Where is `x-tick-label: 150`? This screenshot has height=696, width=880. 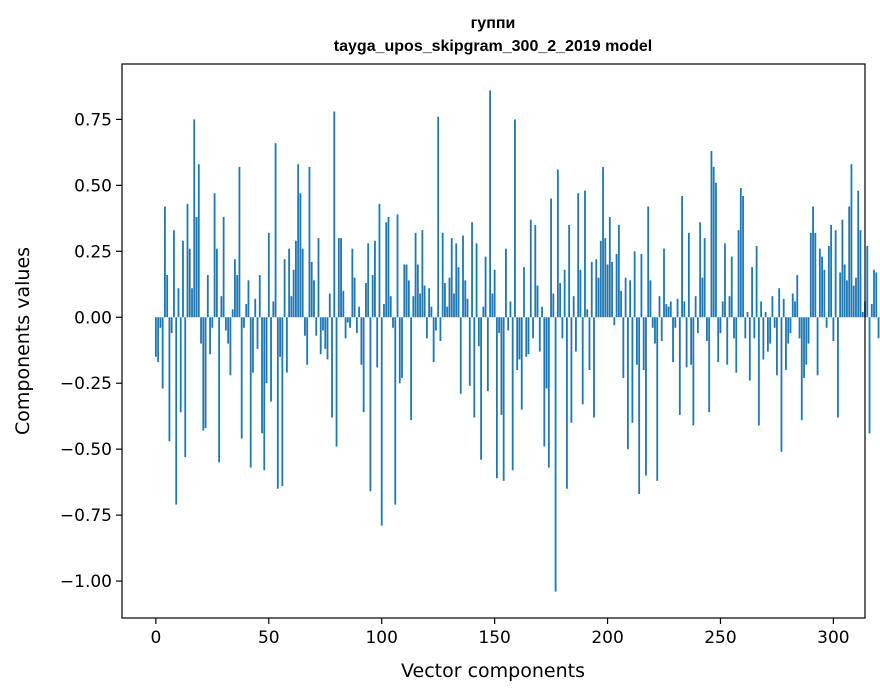
x-tick-label: 150 is located at coordinates (494, 638).